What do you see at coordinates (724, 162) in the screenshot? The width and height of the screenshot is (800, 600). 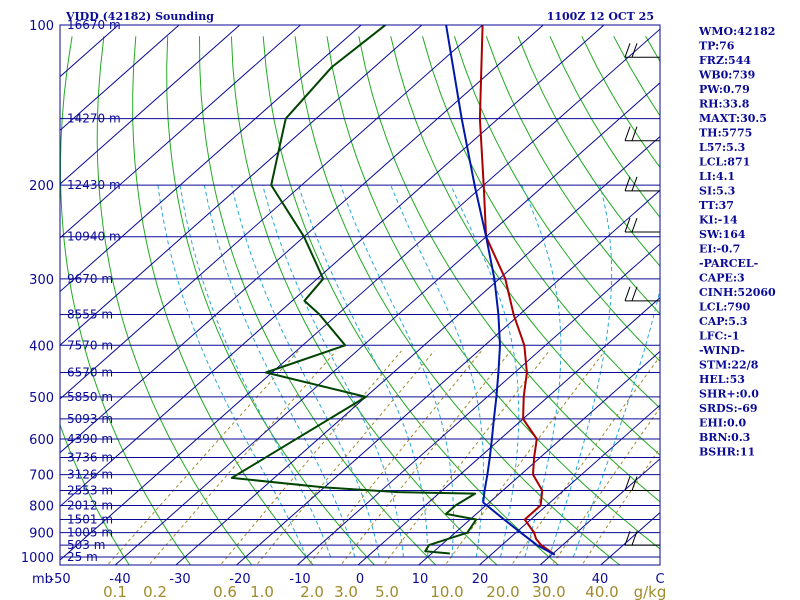 I see `index-value: LCL:871` at bounding box center [724, 162].